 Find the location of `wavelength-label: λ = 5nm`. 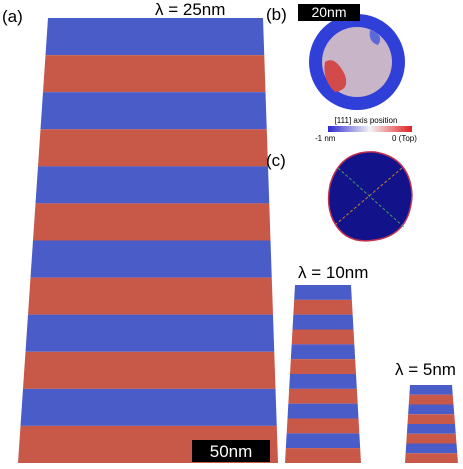

wavelength-label: λ = 5nm is located at coordinates (425, 369).